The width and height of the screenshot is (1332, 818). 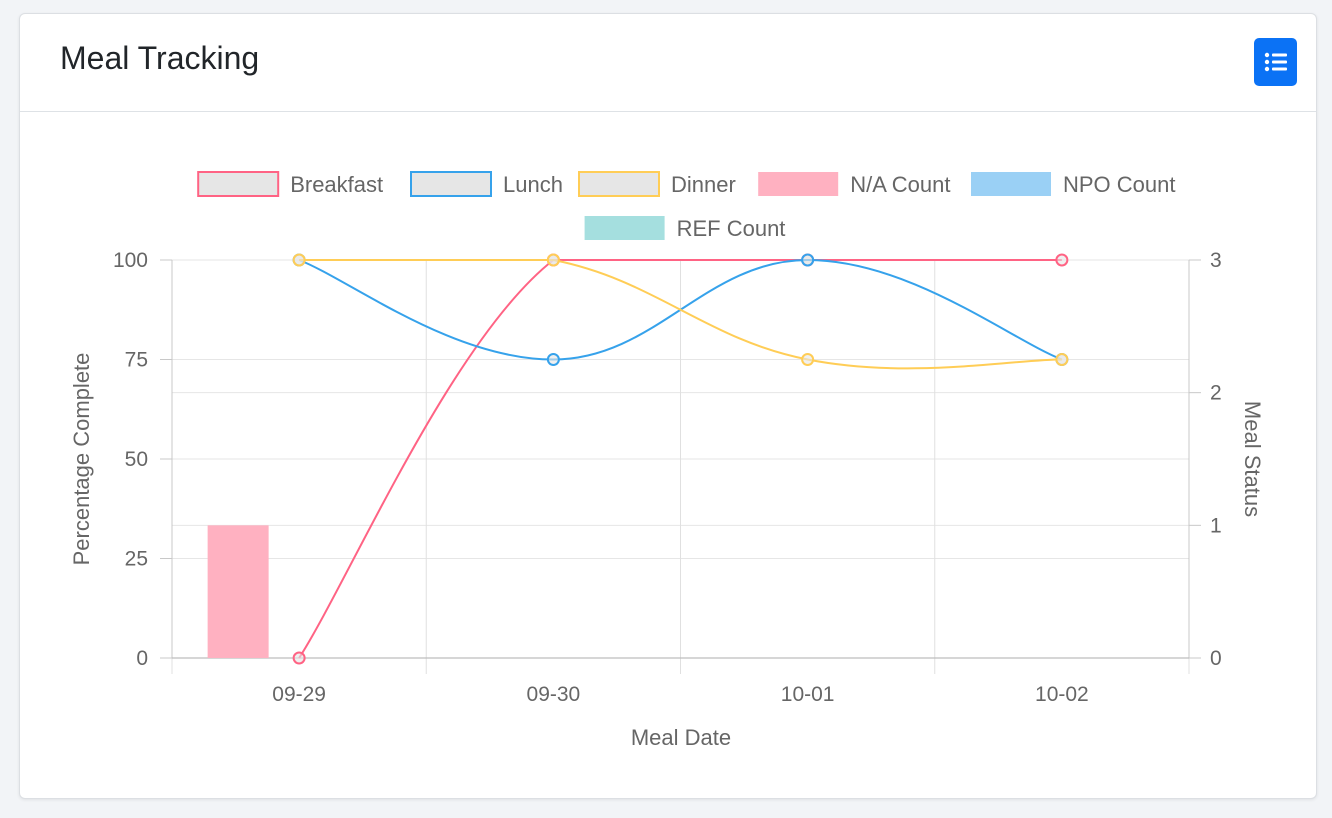 What do you see at coordinates (336, 184) in the screenshot?
I see `legend-label-breakfast: Breakfast` at bounding box center [336, 184].